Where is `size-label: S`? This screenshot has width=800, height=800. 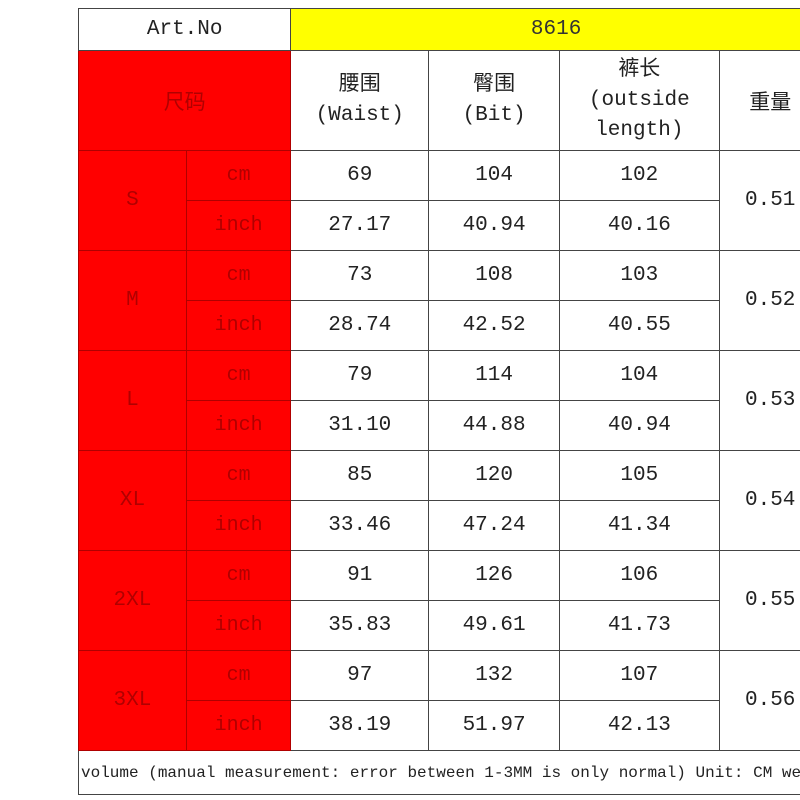
size-label: S is located at coordinates (132, 200).